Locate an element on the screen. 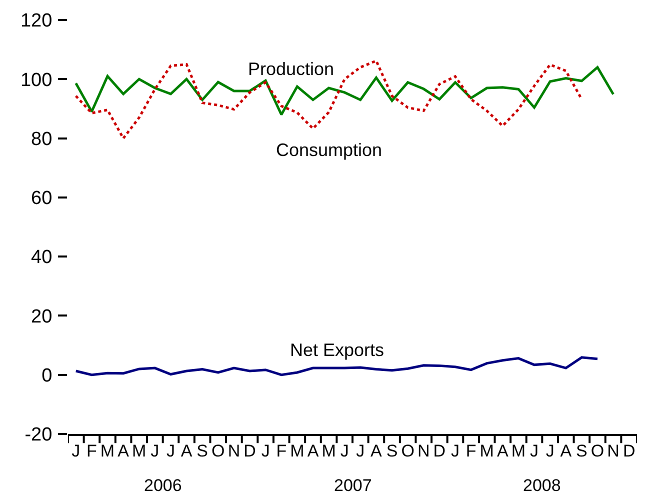  y-tick-label: 0 is located at coordinates (47, 376).